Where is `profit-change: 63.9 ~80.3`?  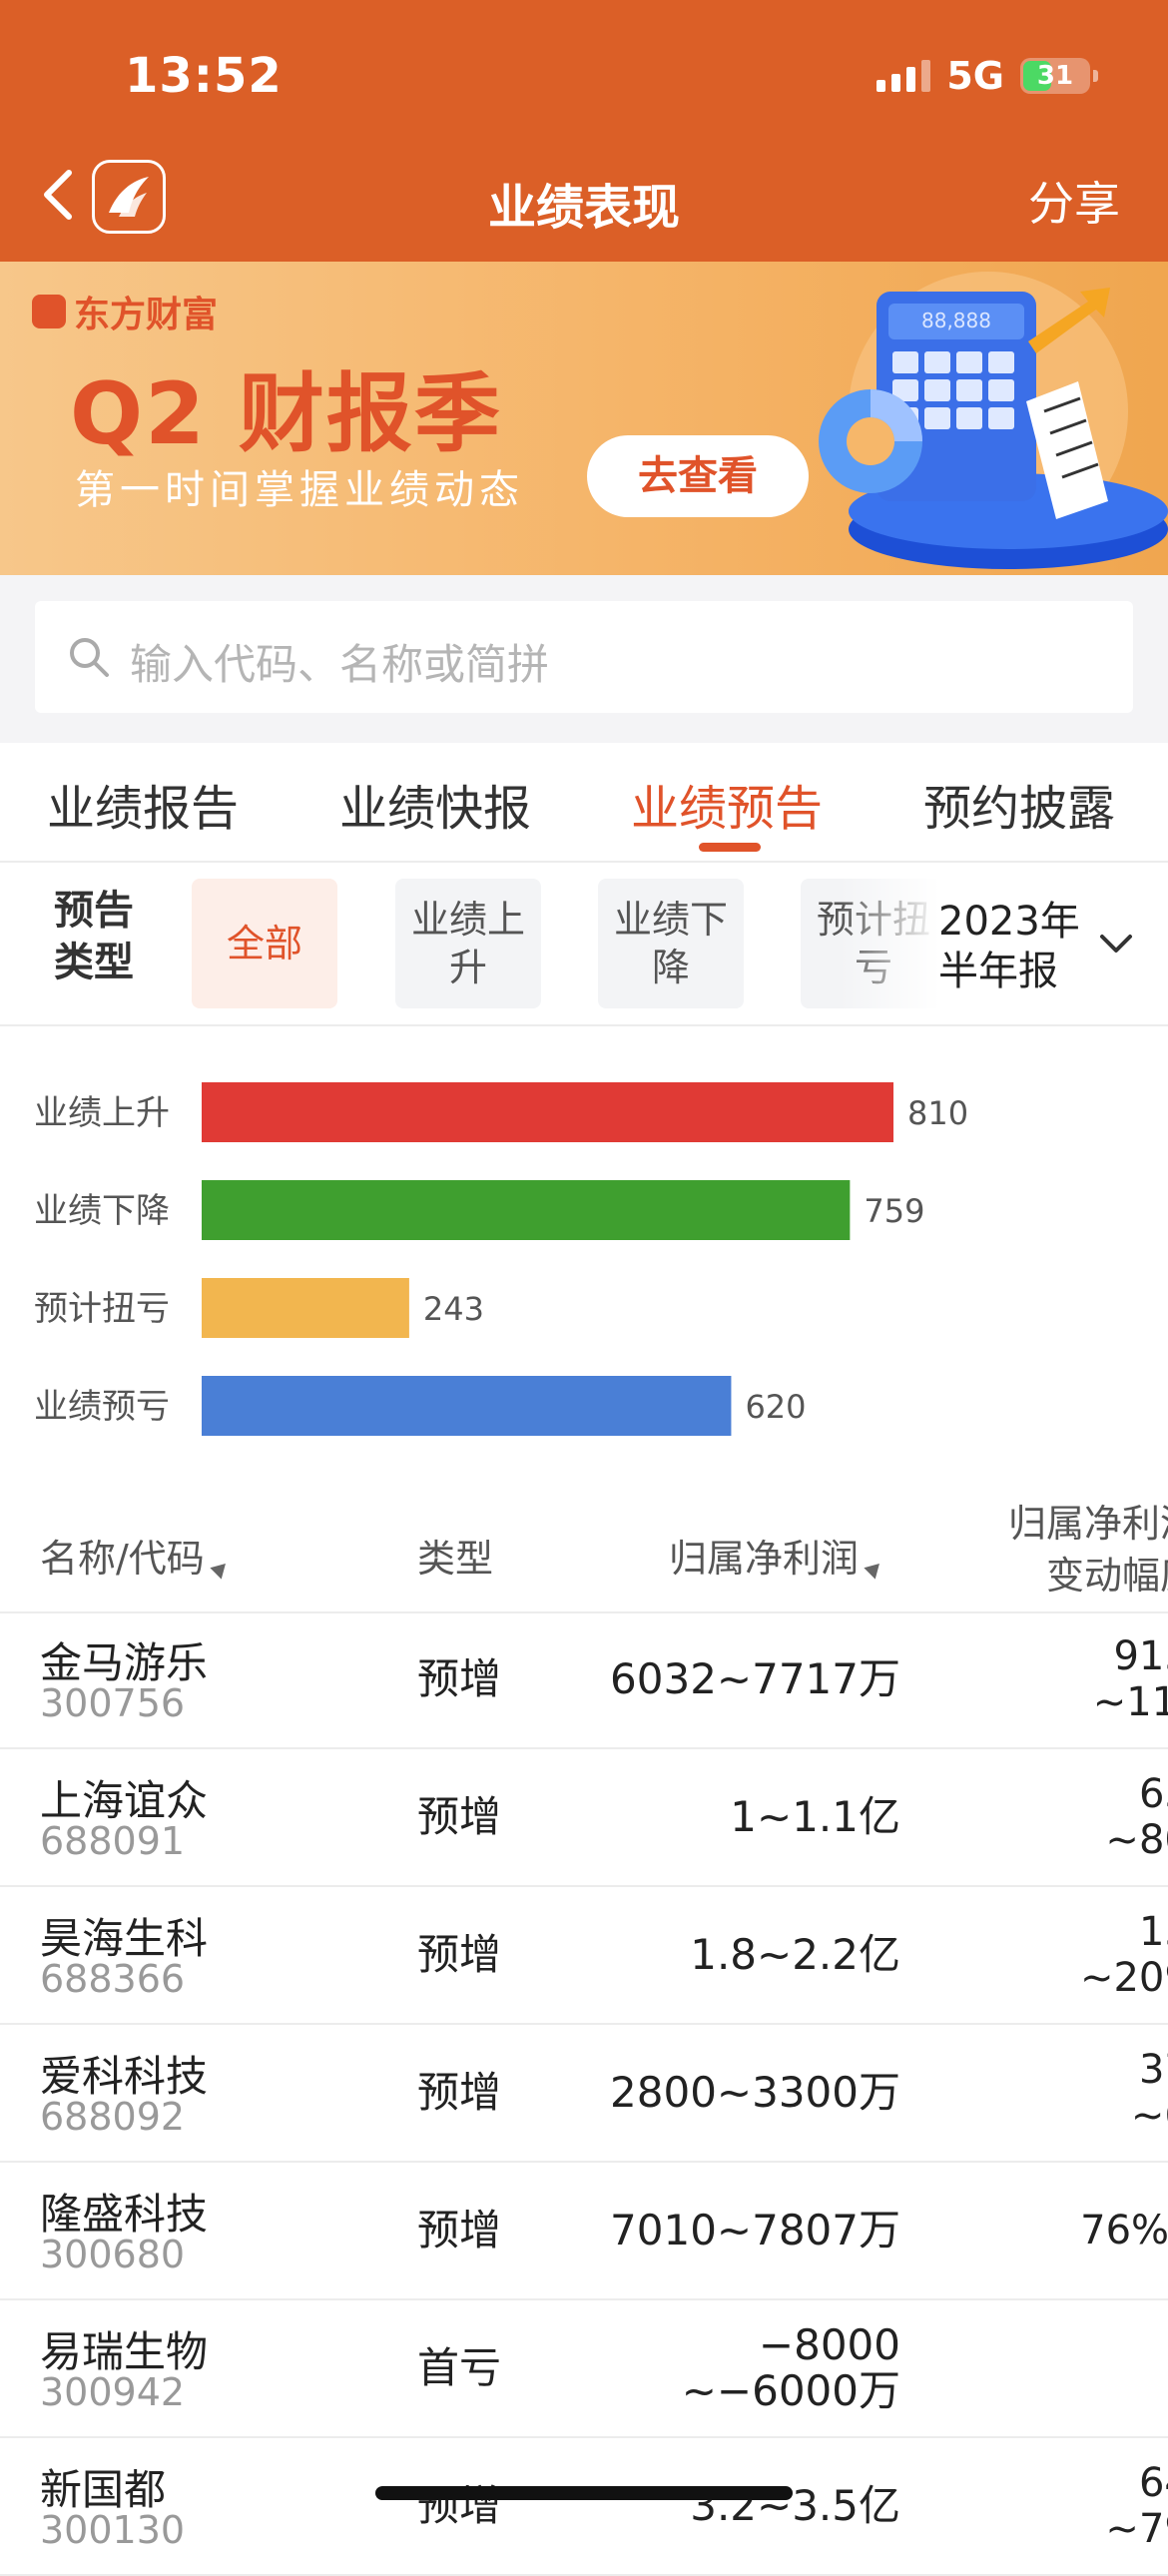
profit-change: 63.9 ~80.3 is located at coordinates (1136, 1817).